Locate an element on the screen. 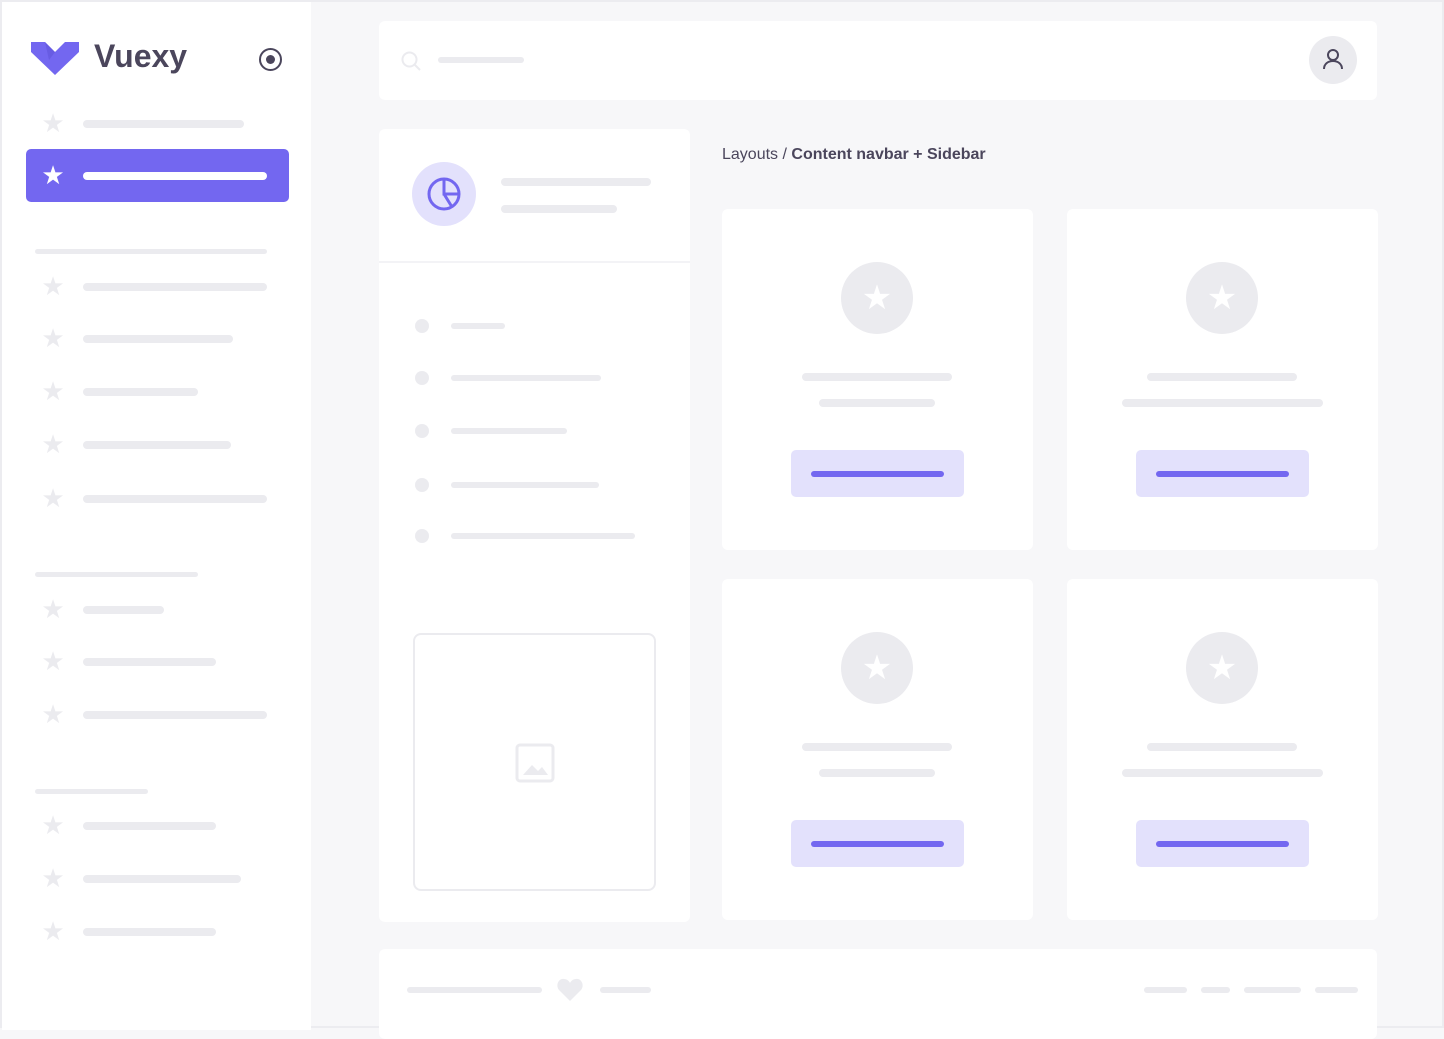  search-input is located at coordinates (481, 60).